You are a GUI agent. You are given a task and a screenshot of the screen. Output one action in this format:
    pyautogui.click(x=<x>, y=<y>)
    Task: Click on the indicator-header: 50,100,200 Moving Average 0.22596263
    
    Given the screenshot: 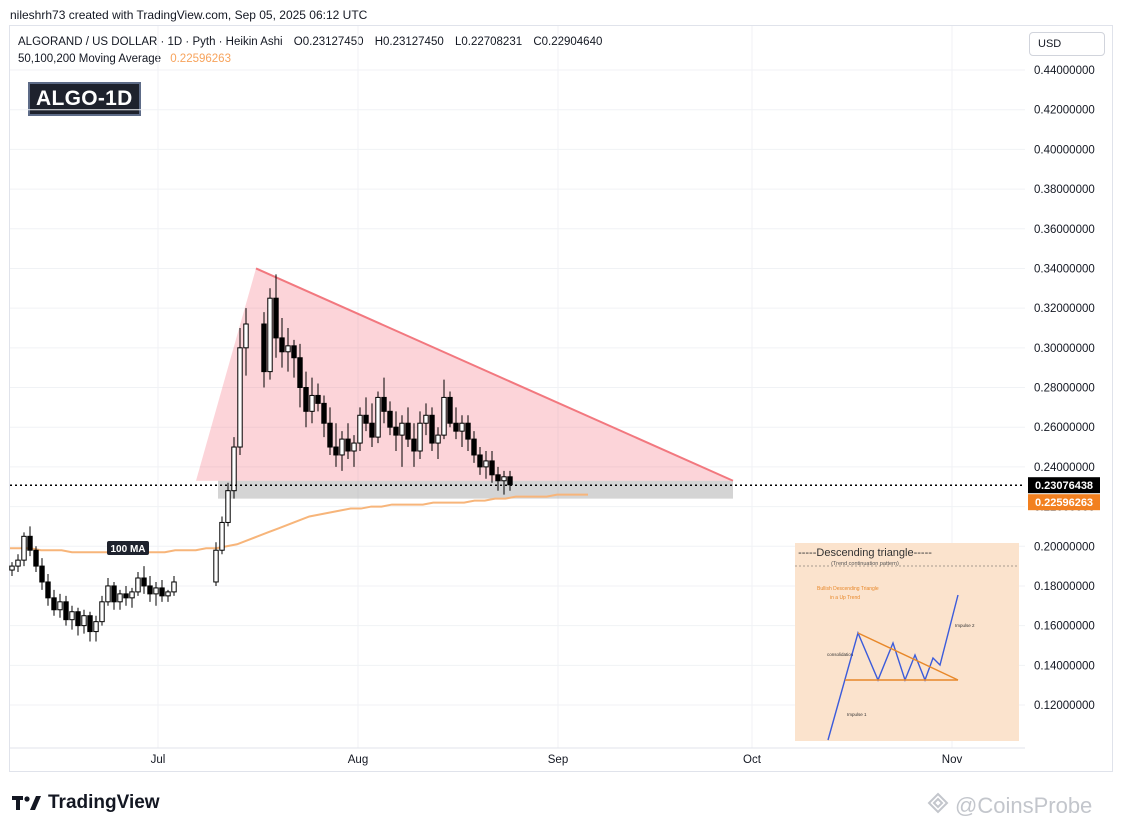 What is the action you would take?
    pyautogui.click(x=124, y=59)
    